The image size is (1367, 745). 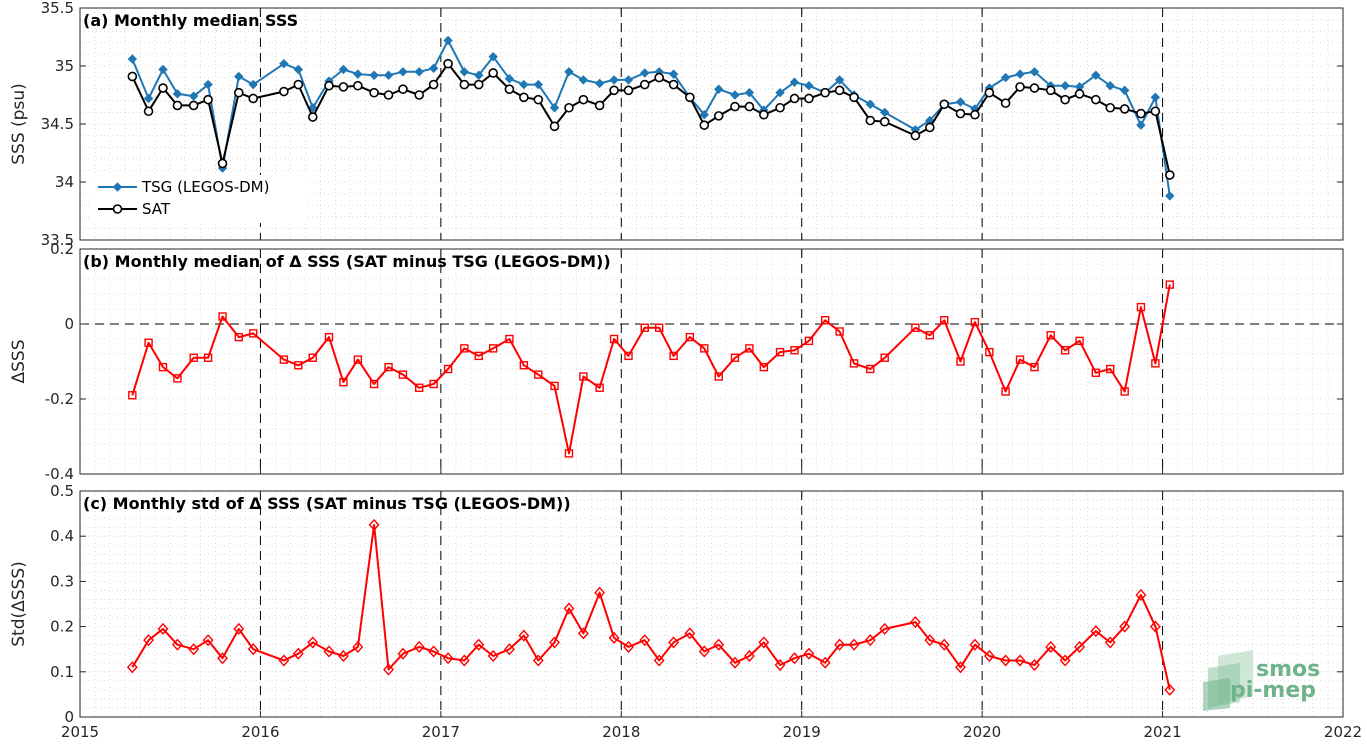 I want to click on panel-title: (a) Monthly median SSS, so click(x=190, y=20).